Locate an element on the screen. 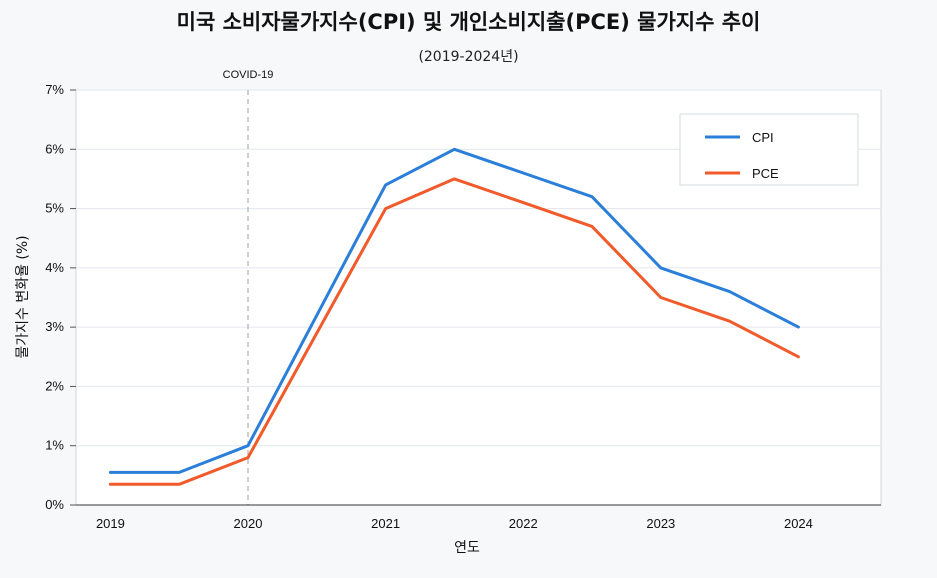  y-tick-label: 0% is located at coordinates (54, 504).